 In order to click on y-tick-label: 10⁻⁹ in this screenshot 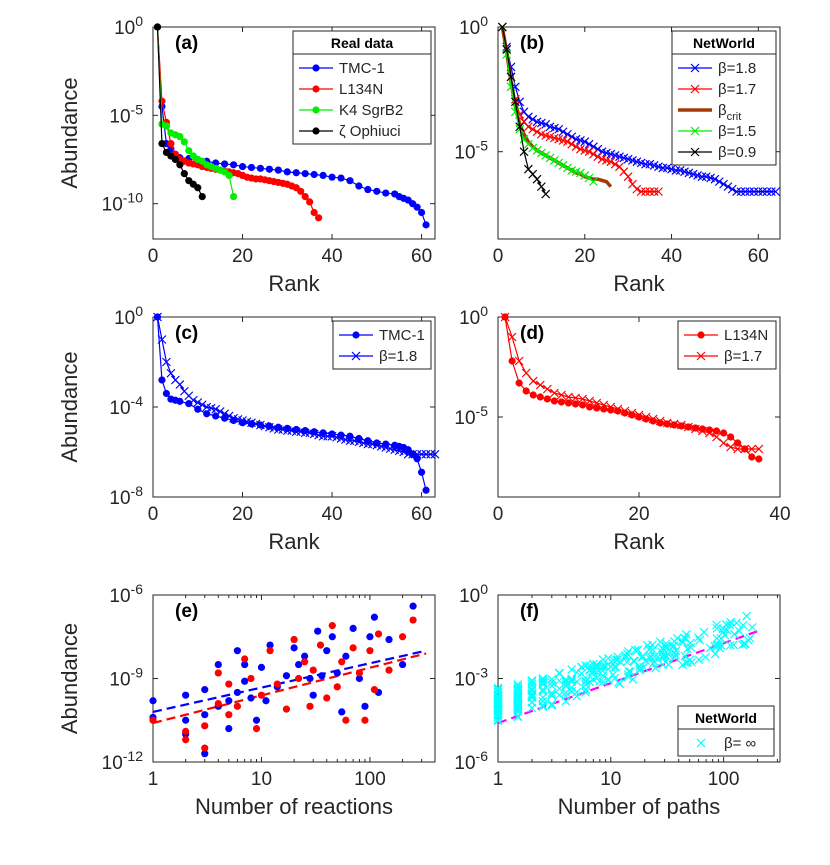, I will do `click(126, 678)`.